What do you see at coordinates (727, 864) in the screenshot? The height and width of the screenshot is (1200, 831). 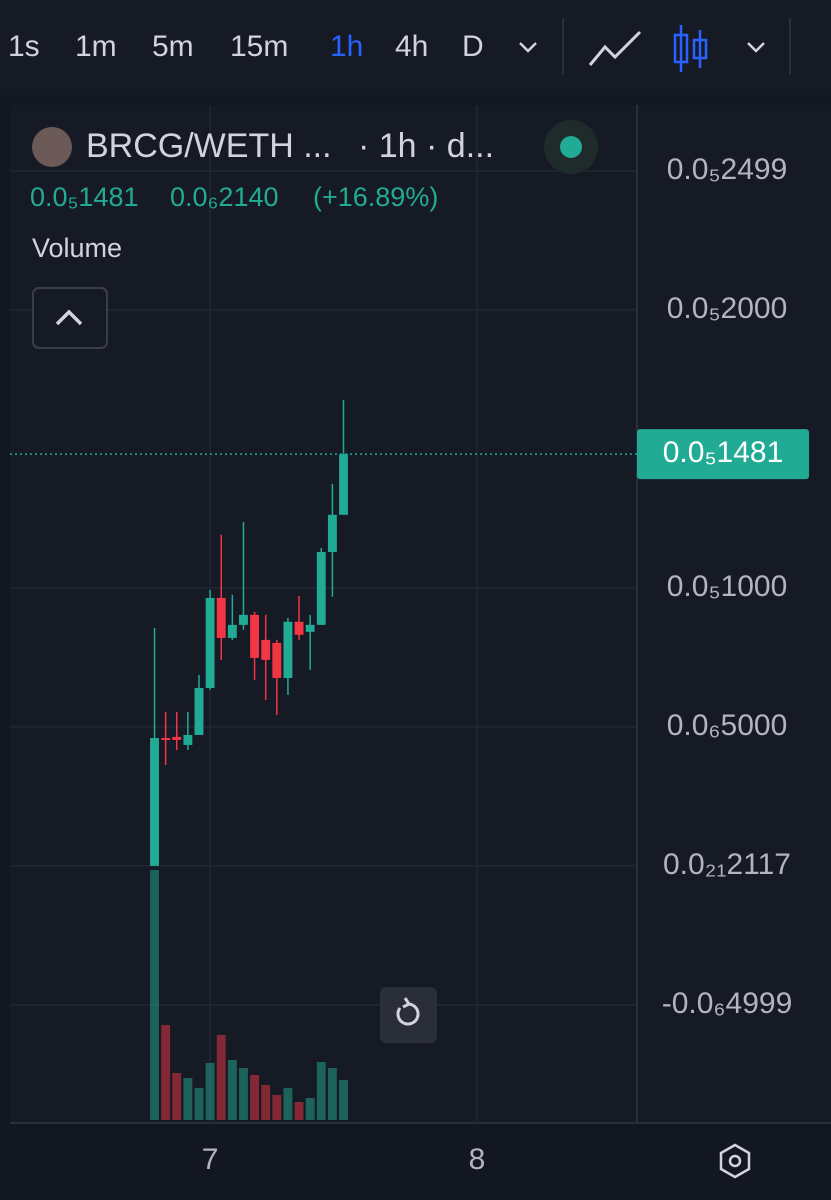 I see `y-tick-label: 0.0₂₁2117` at bounding box center [727, 864].